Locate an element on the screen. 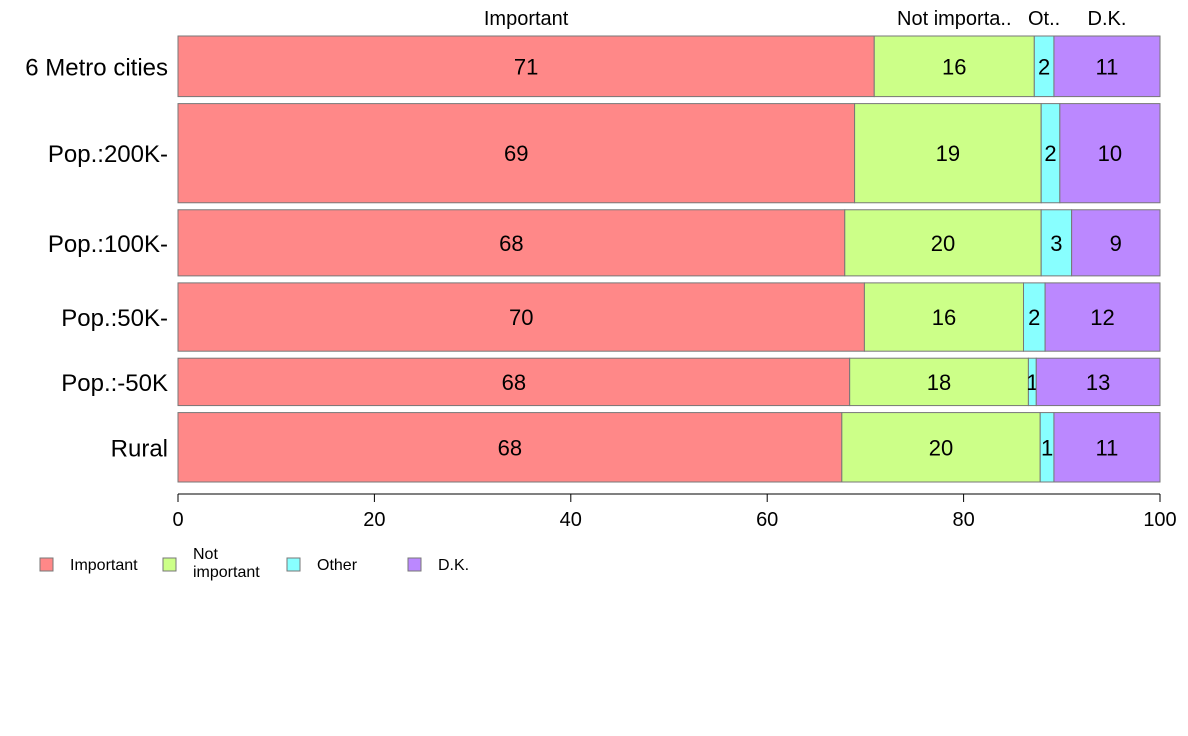 The image size is (1188, 736). bar-row-rural: 68 20 1 11 is located at coordinates (669, 447).